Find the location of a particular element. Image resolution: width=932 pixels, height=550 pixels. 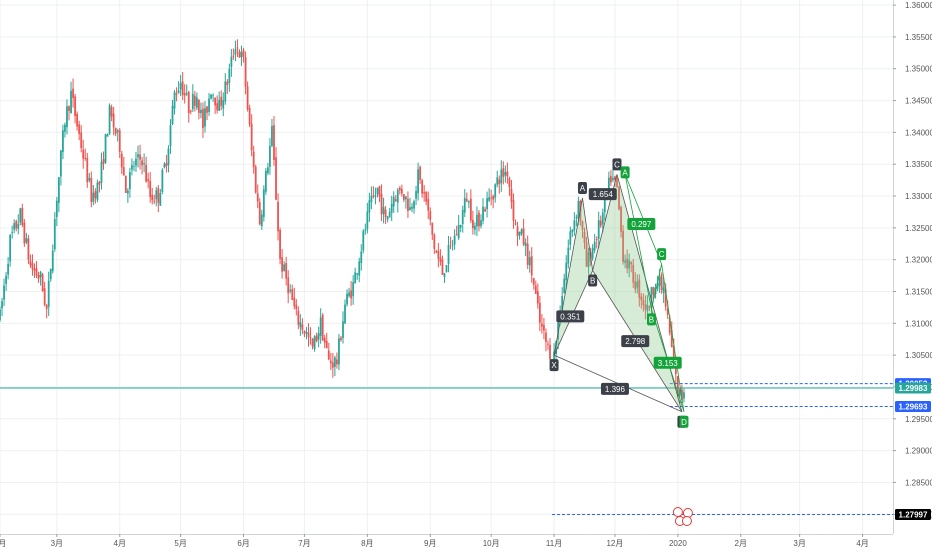

abcd-ratio-label: 3.153 is located at coordinates (667, 362).